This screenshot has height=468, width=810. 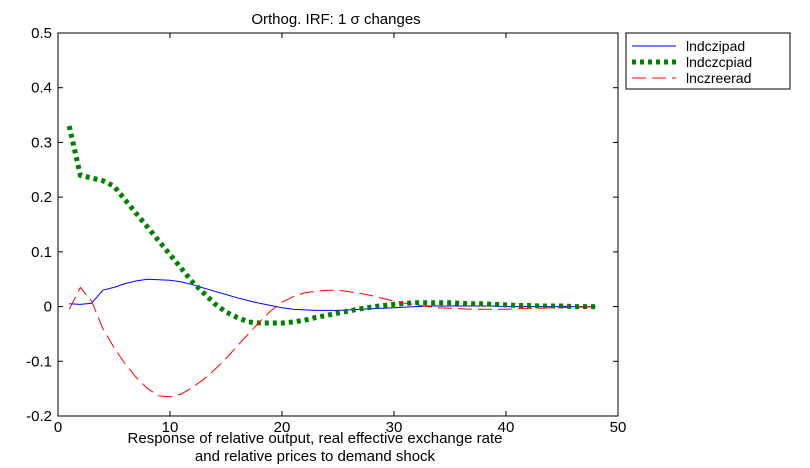 What do you see at coordinates (41, 197) in the screenshot?
I see `y-tick-label: 0.2` at bounding box center [41, 197].